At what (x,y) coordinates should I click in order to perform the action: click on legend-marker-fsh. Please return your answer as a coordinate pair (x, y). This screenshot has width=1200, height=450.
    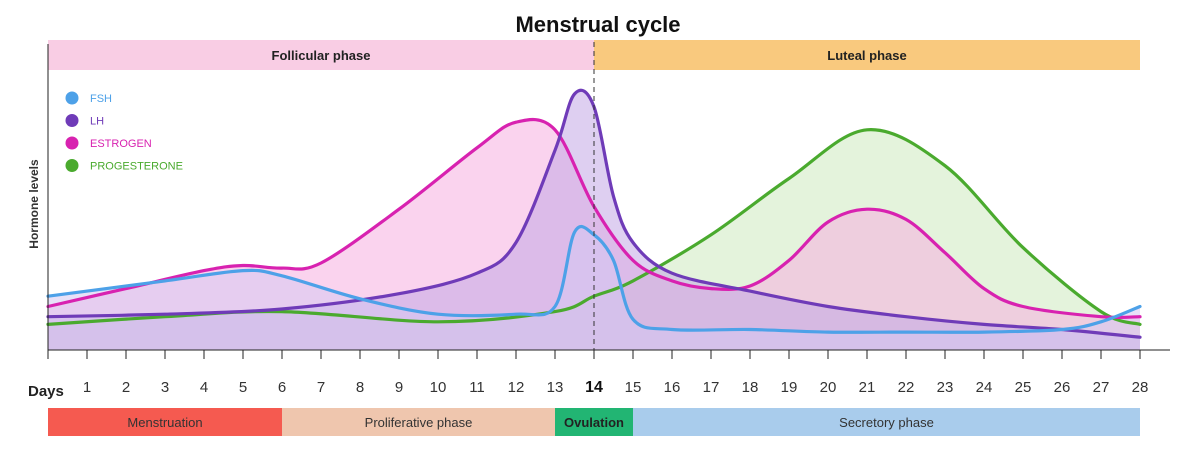
    Looking at the image, I should click on (72, 98).